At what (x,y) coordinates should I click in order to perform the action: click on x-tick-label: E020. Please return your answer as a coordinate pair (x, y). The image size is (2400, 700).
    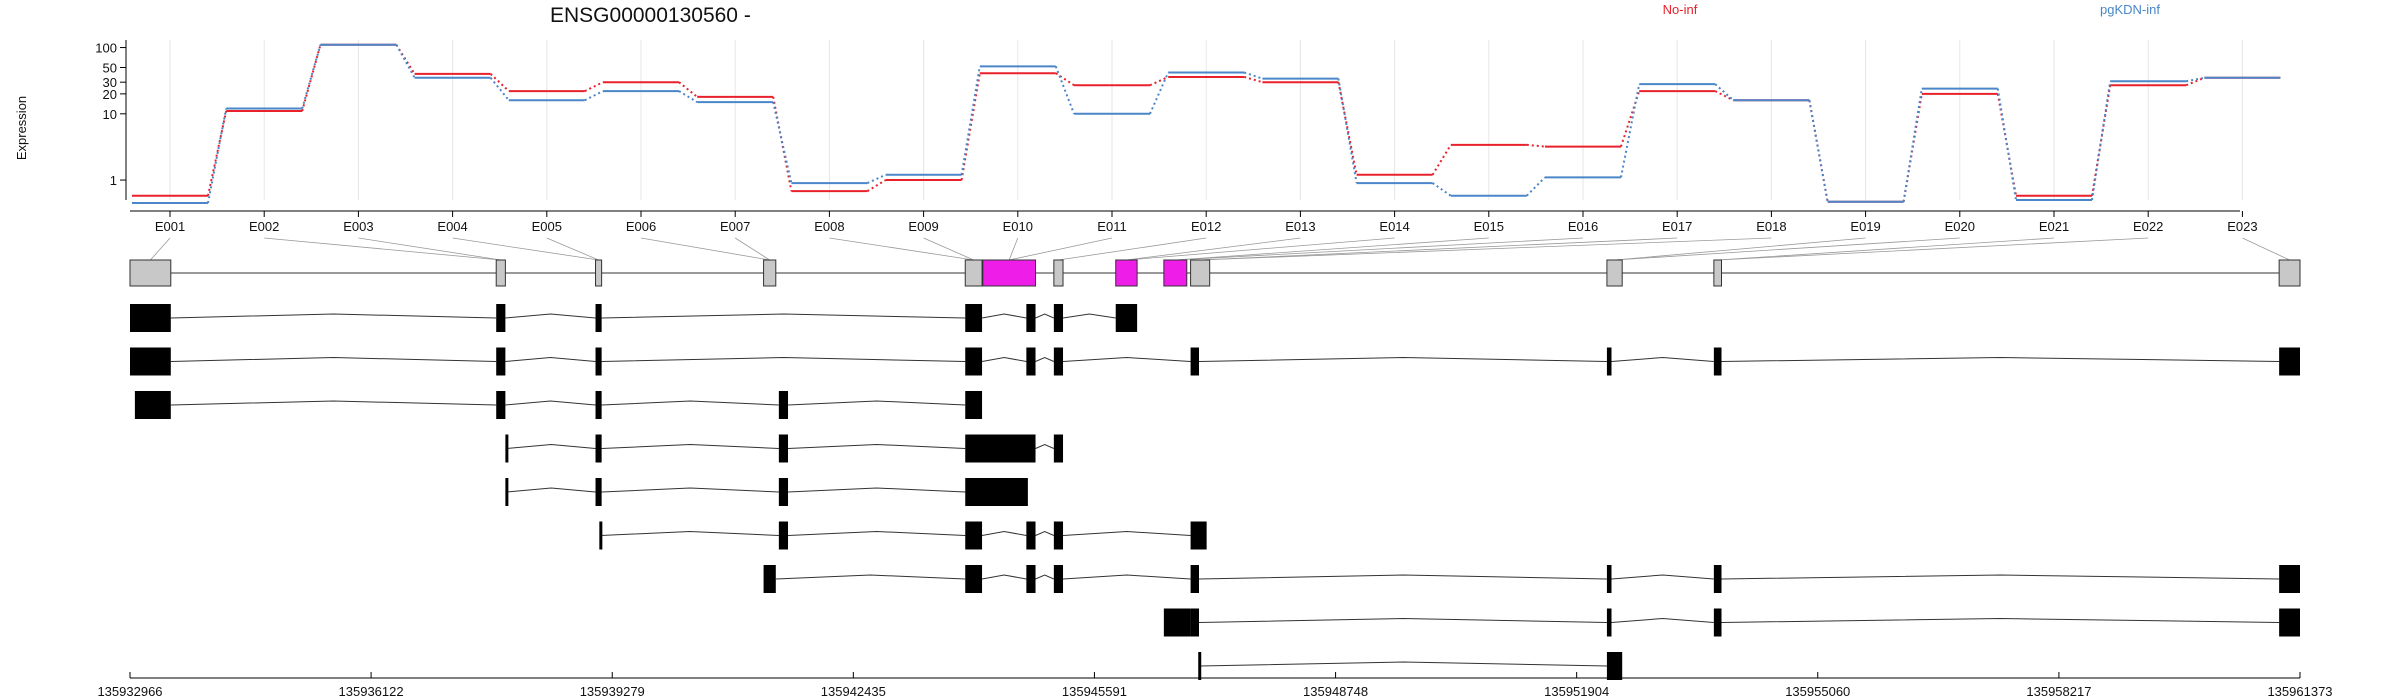
    Looking at the image, I should click on (1960, 226).